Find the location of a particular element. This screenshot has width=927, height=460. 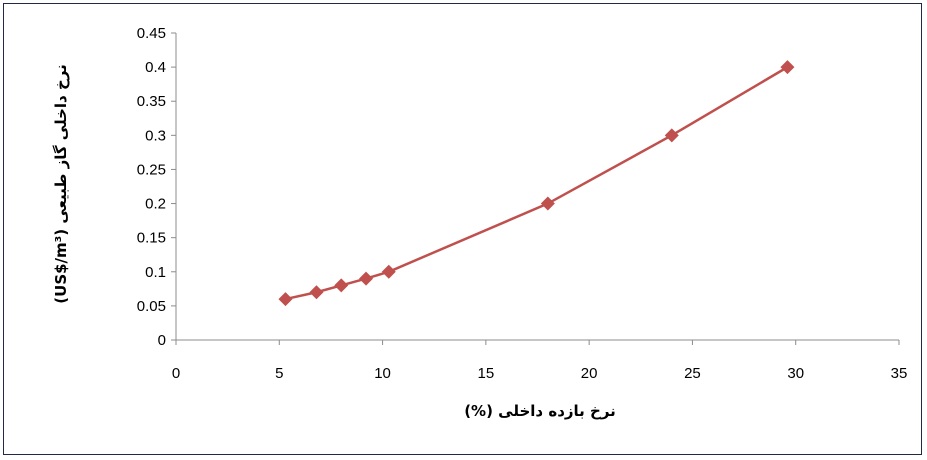

x-tick-label: 0 is located at coordinates (176, 373).